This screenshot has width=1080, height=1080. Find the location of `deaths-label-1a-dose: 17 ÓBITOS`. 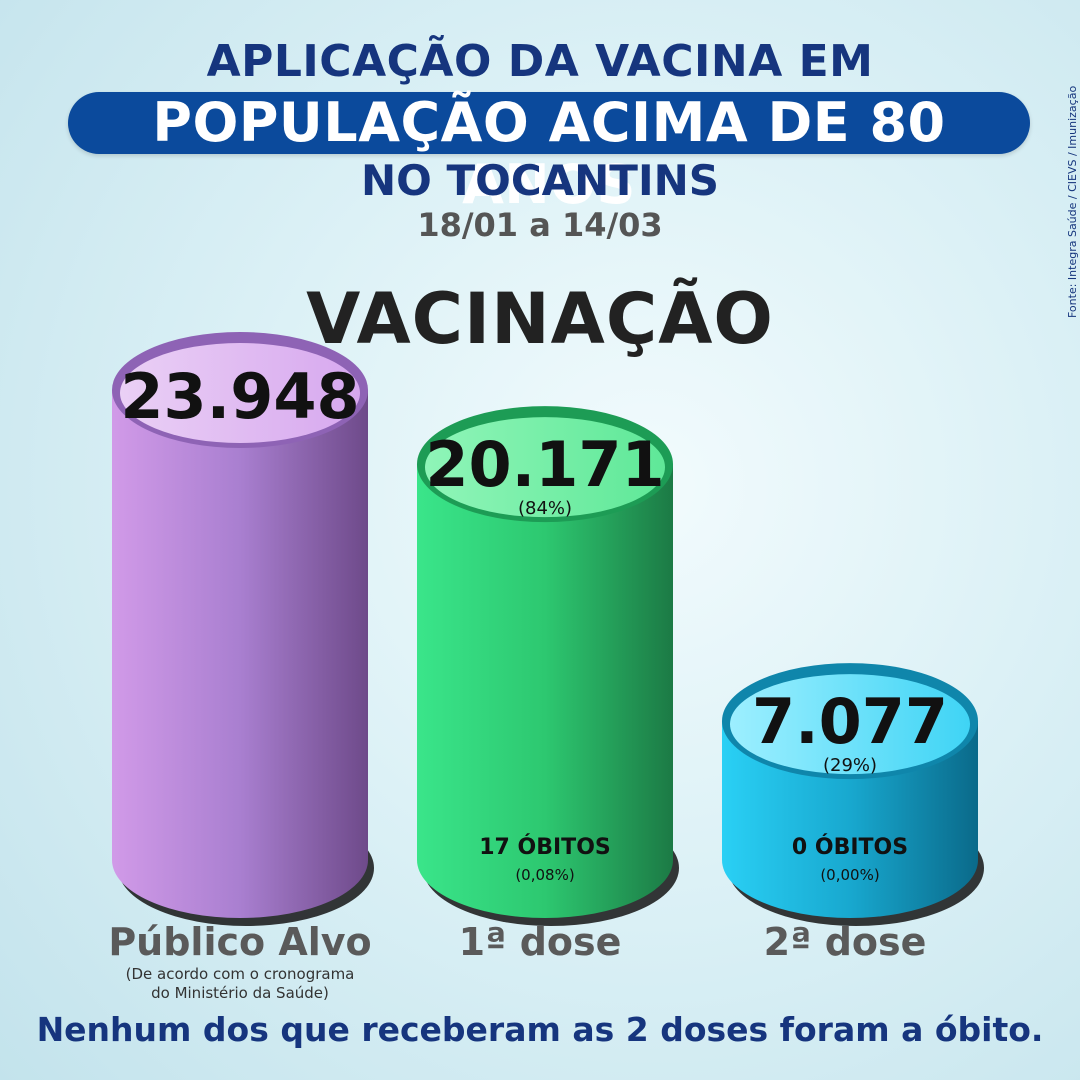

deaths-label-1a-dose: 17 ÓBITOS is located at coordinates (544, 847).